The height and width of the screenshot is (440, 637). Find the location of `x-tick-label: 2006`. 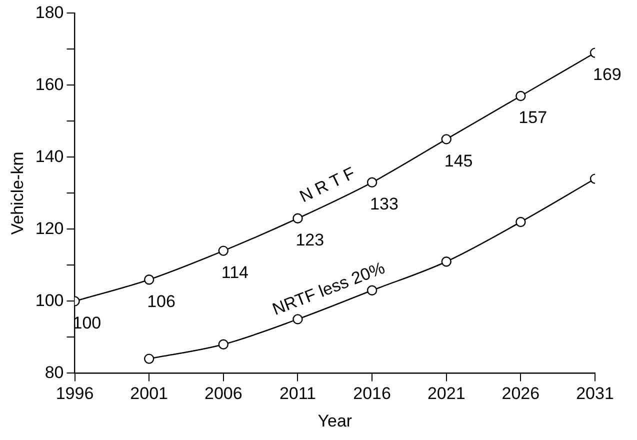

x-tick-label: 2006 is located at coordinates (223, 394).